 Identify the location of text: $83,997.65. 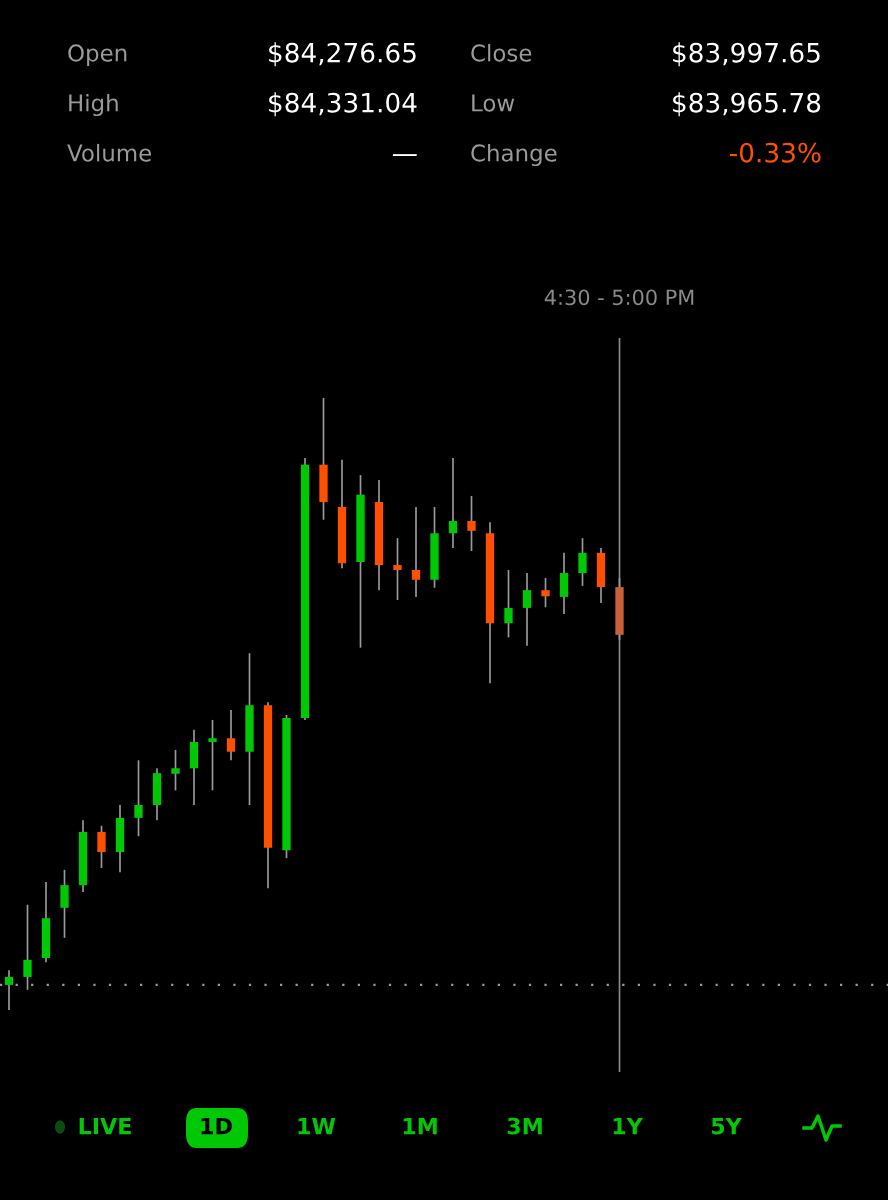
(746, 54).